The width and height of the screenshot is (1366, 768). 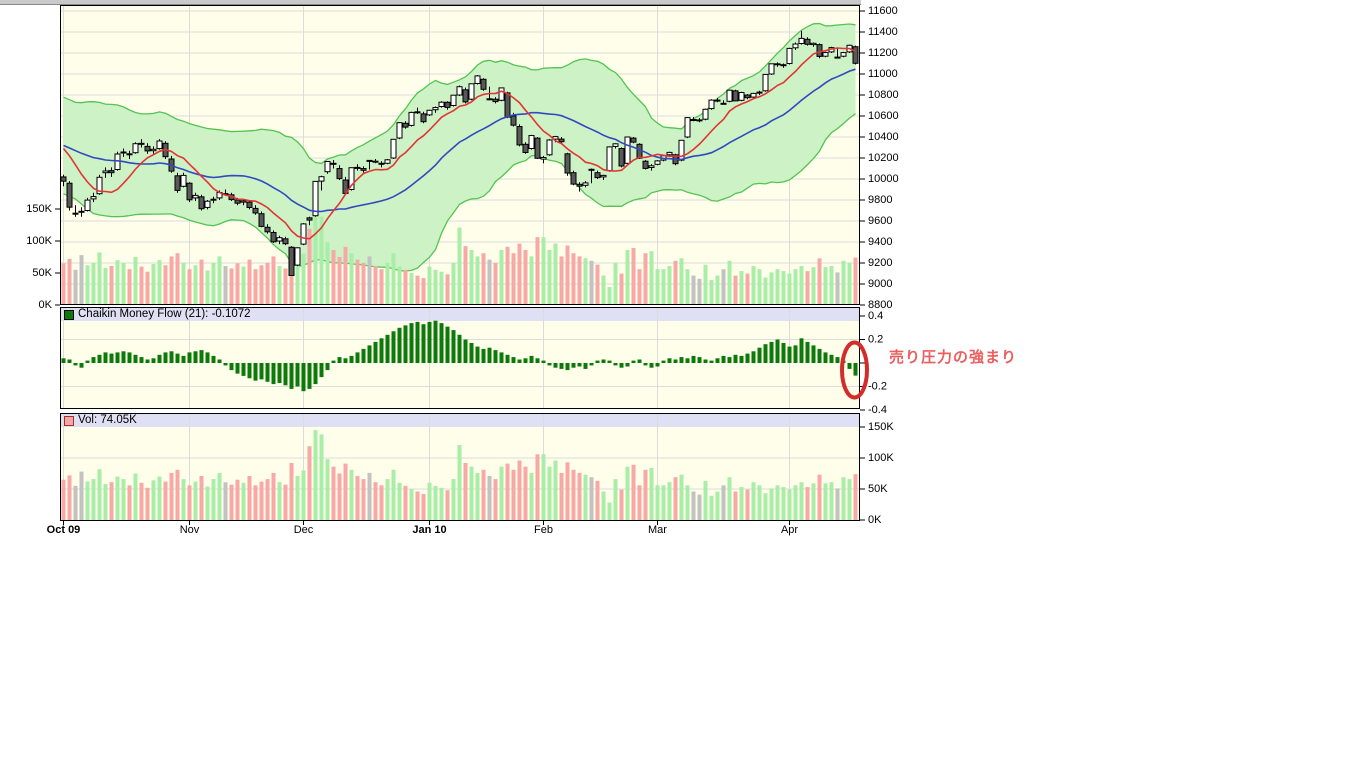 What do you see at coordinates (69, 421) in the screenshot?
I see `volume-legend-swatch` at bounding box center [69, 421].